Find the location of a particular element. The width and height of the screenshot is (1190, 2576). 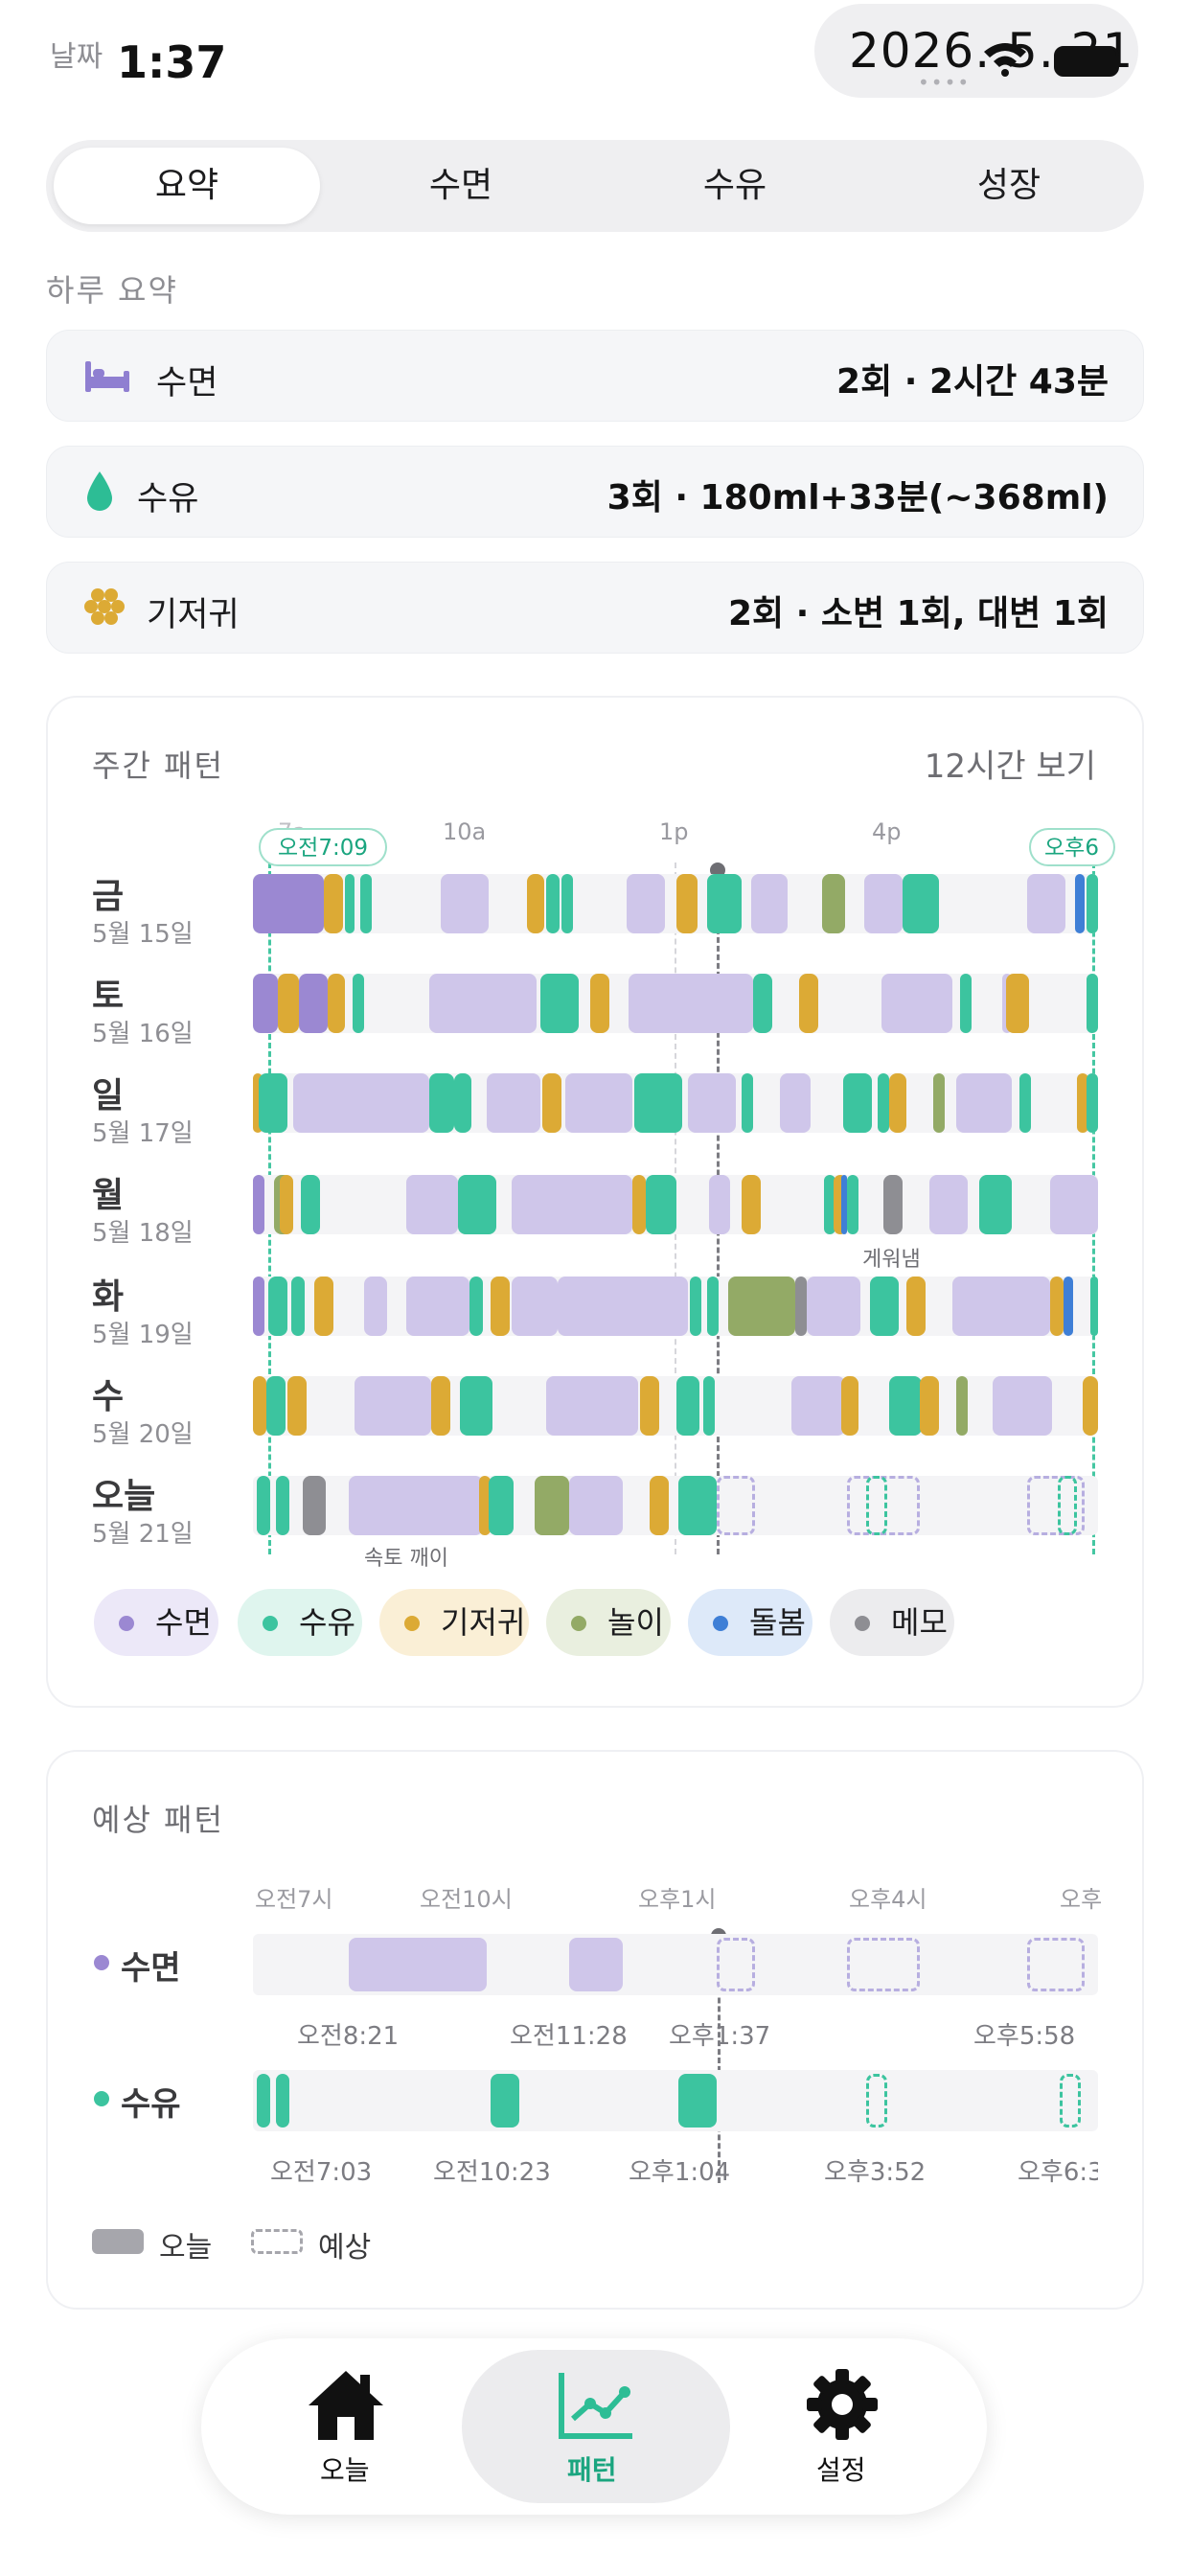

chart-icon is located at coordinates (596, 2407).